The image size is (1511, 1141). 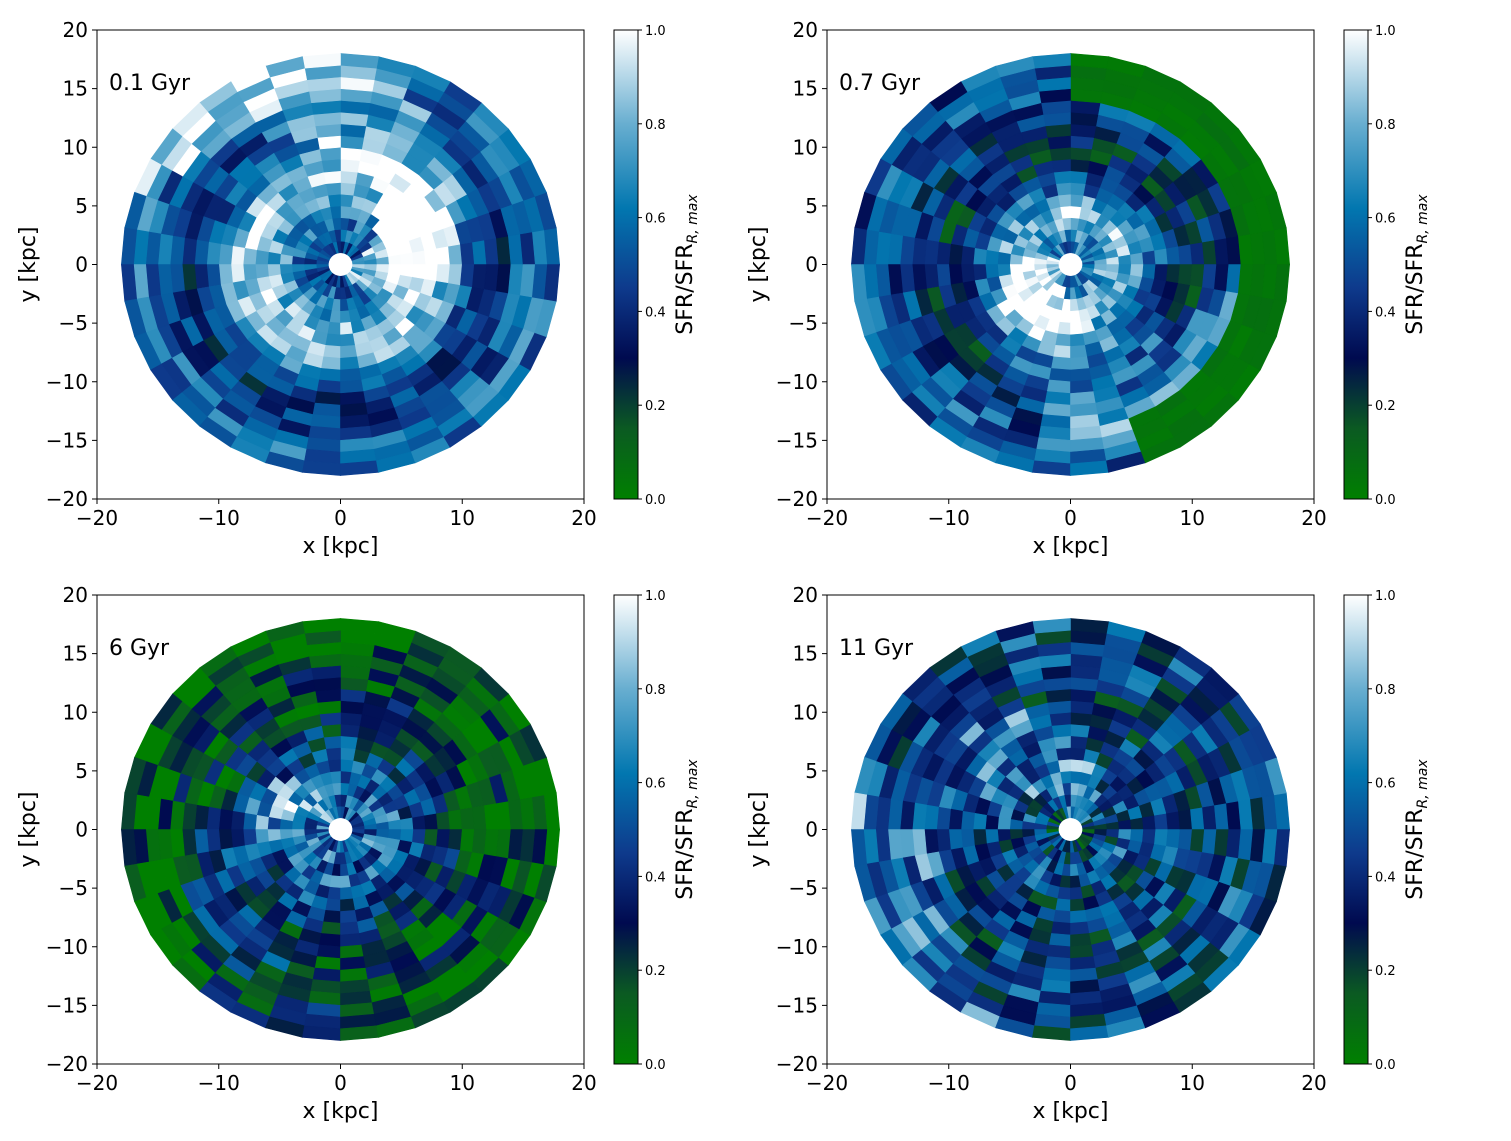 What do you see at coordinates (150, 83) in the screenshot?
I see `panel-annotation: 0.1 Gyr` at bounding box center [150, 83].